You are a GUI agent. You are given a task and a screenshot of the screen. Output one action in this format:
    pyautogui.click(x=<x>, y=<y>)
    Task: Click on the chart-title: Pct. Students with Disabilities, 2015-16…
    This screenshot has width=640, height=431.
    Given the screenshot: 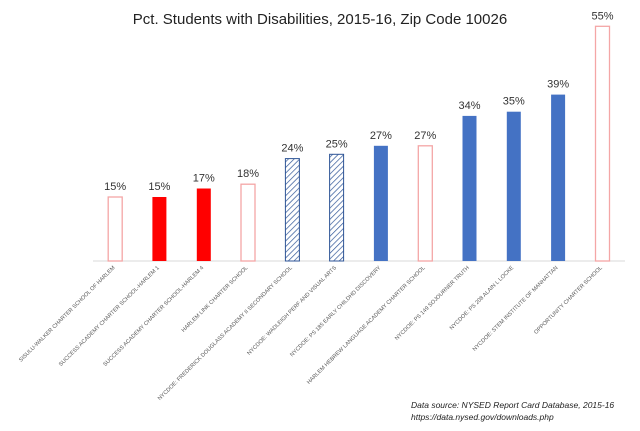 What is the action you would take?
    pyautogui.click(x=320, y=19)
    